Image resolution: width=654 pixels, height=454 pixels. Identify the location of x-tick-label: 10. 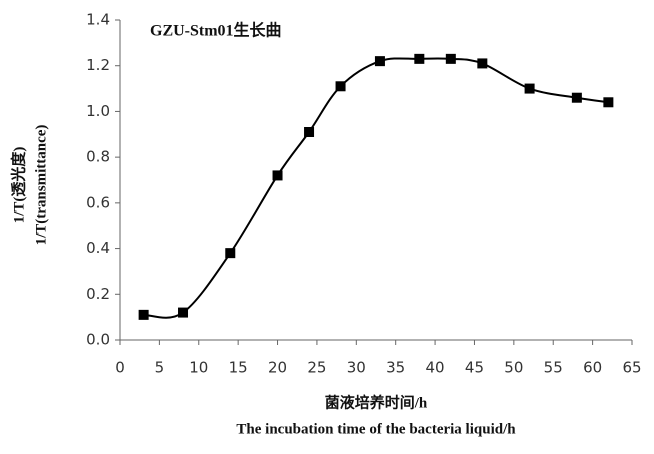
(198, 368).